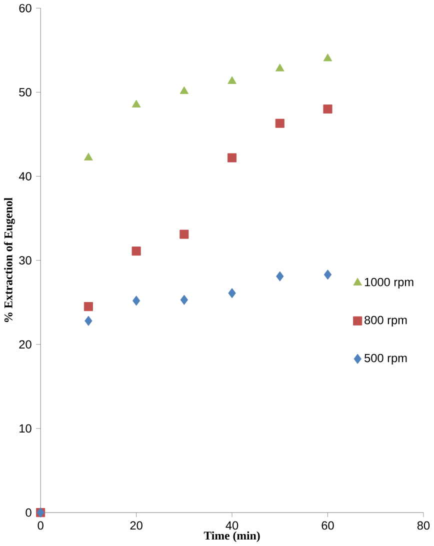 Image resolution: width=434 pixels, height=546 pixels. What do you see at coordinates (25, 344) in the screenshot?
I see `y-tick-label: 20` at bounding box center [25, 344].